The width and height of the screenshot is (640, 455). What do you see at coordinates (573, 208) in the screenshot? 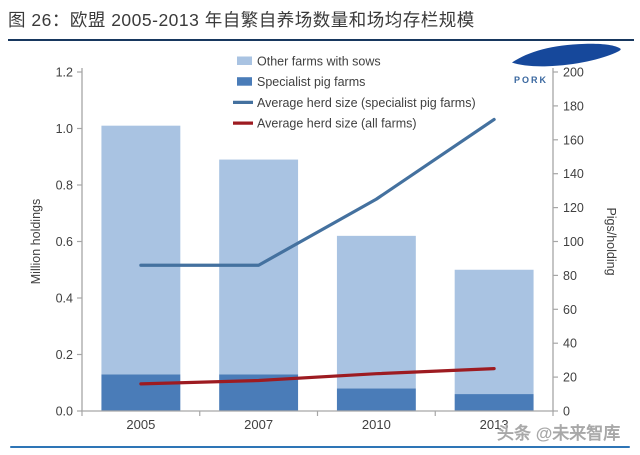
I see `y-right-tick-label: 120` at bounding box center [573, 208].